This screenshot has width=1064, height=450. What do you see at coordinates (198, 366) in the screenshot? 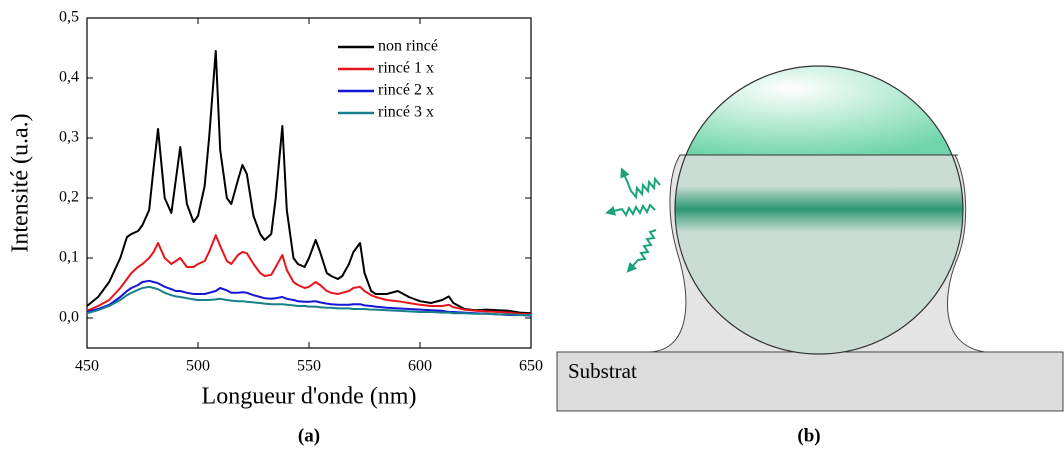
I see `x-tick-label: 500` at bounding box center [198, 366].